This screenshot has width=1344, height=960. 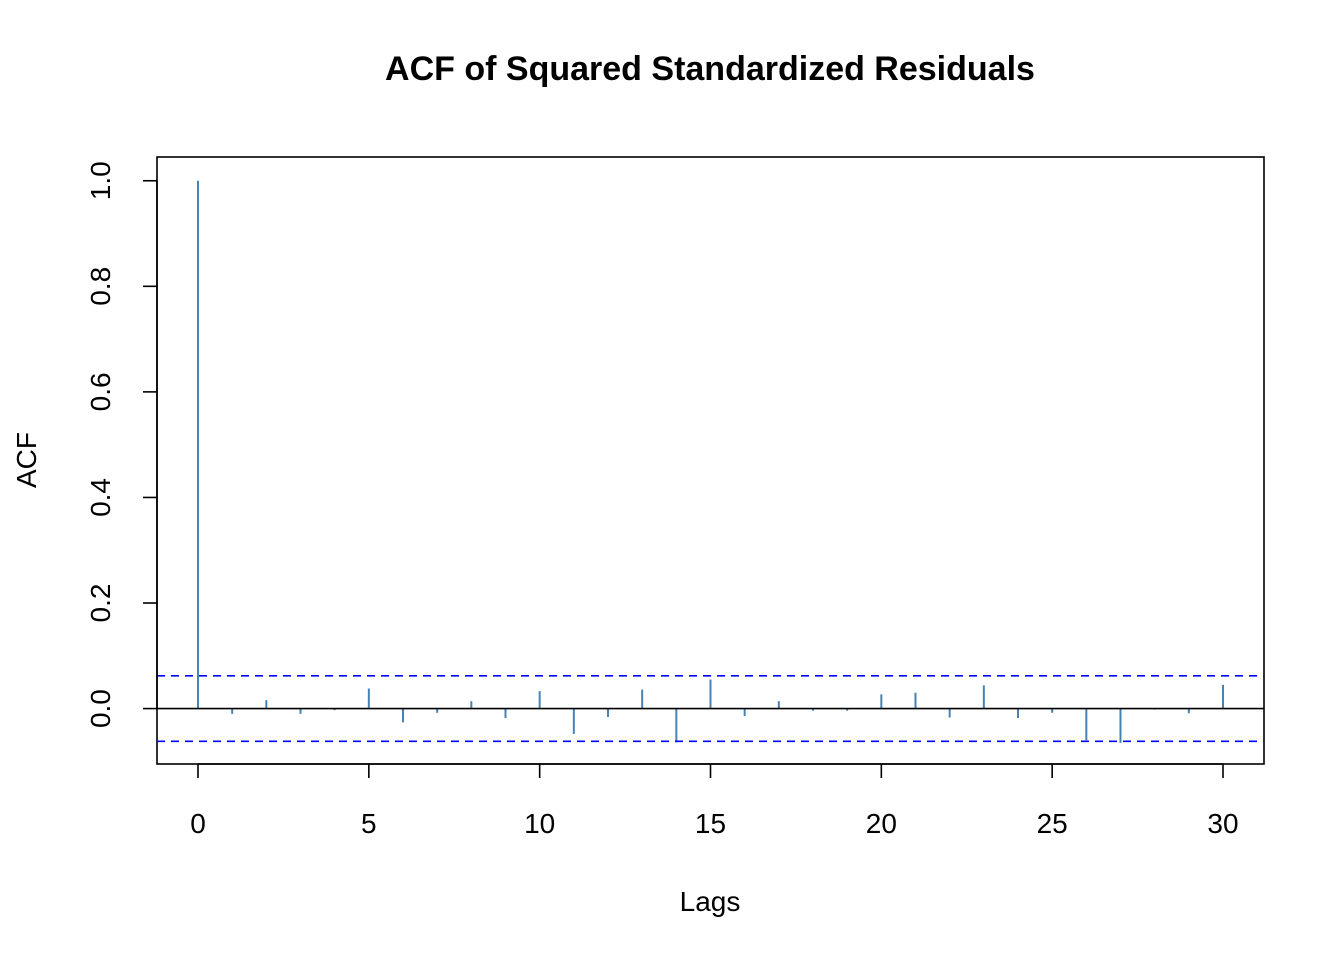 I want to click on y-tick-label: 0.4, so click(x=100, y=497).